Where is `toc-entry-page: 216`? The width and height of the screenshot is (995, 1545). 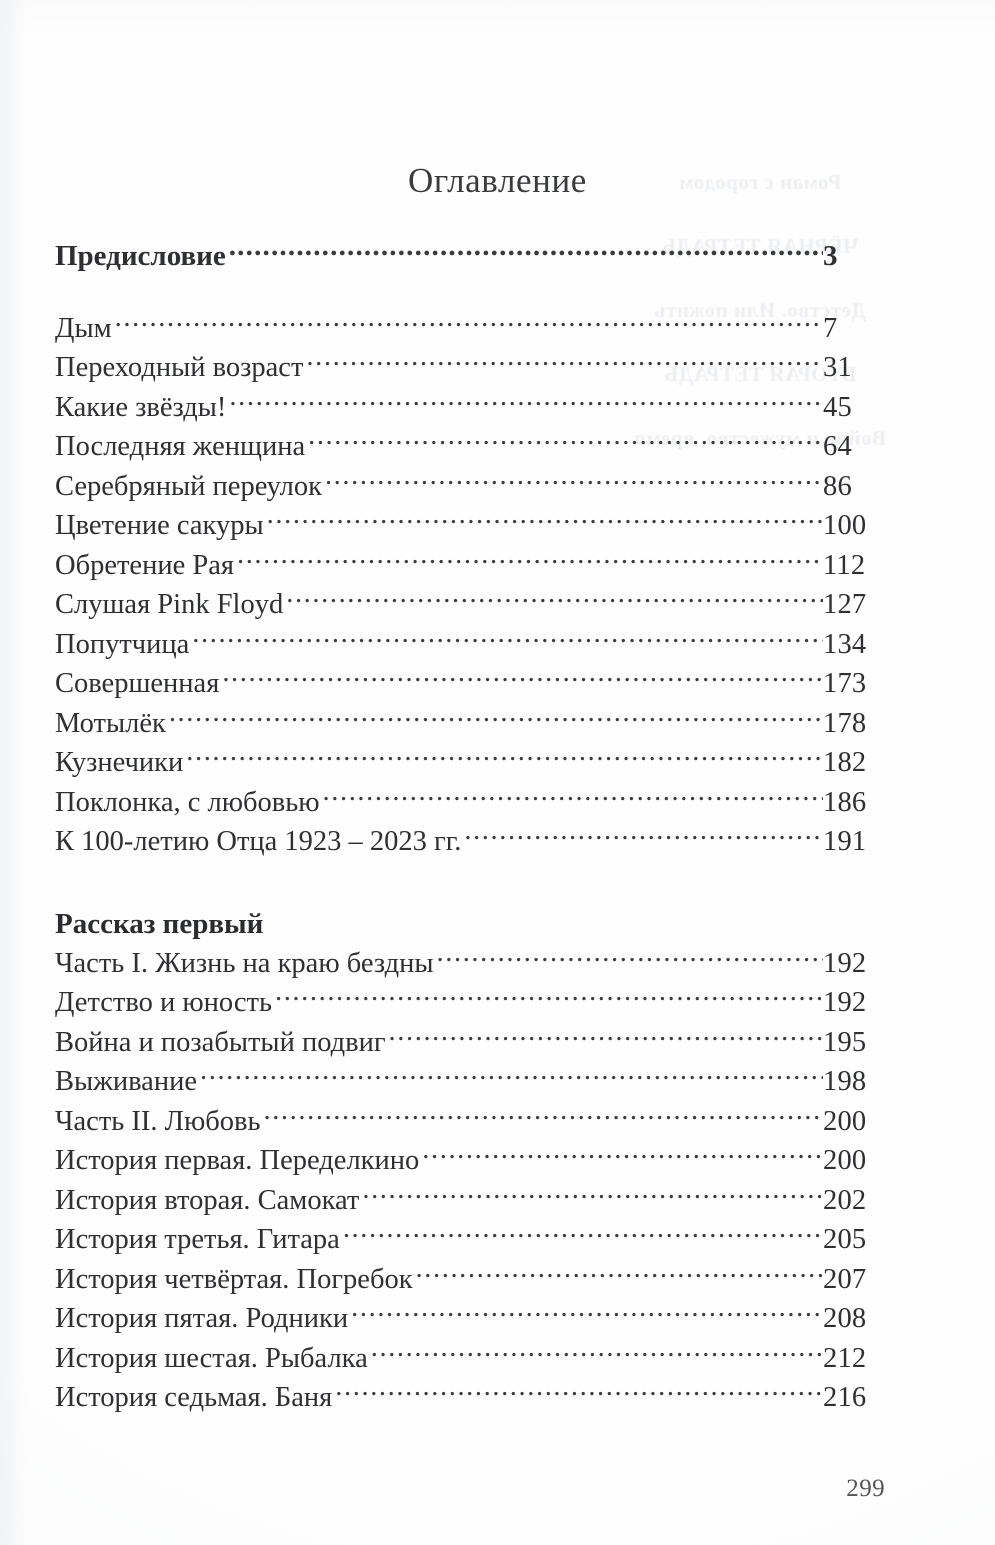 toc-entry-page: 216 is located at coordinates (845, 1397).